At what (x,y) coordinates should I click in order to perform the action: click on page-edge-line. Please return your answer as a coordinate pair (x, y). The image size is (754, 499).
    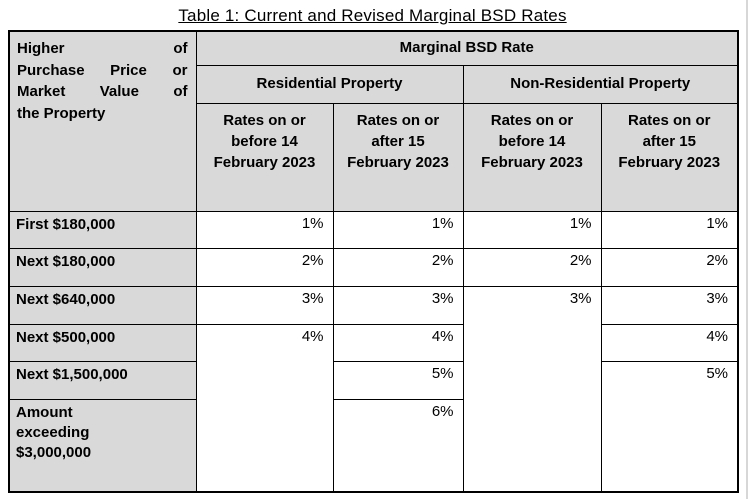
    Looking at the image, I should click on (747, 249).